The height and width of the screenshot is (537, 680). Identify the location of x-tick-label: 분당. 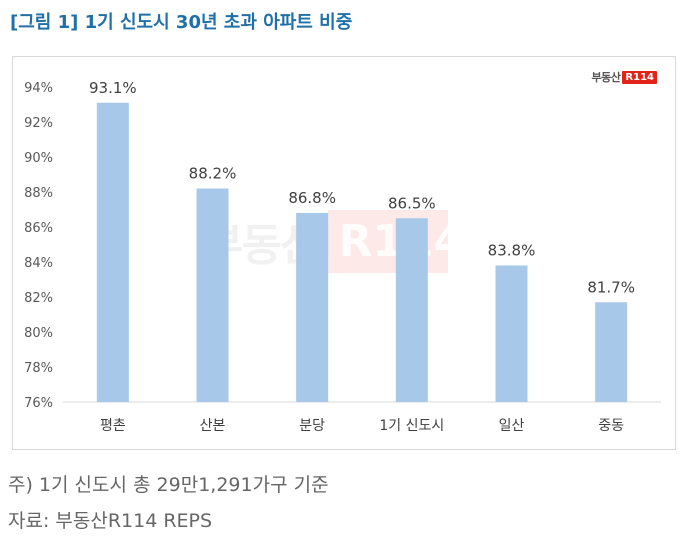
(312, 426).